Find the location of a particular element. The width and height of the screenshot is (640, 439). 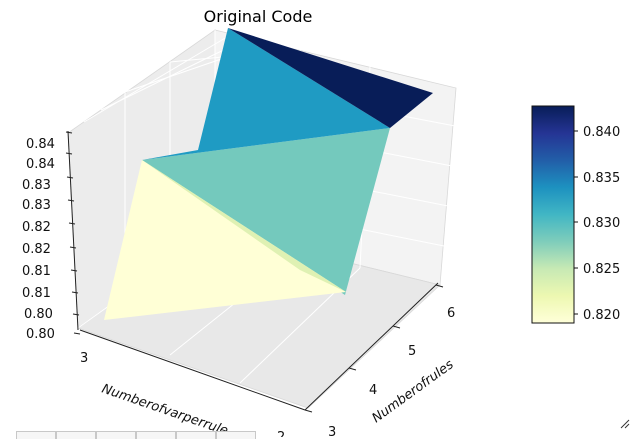

resize-grip-icon is located at coordinates (625, 424).